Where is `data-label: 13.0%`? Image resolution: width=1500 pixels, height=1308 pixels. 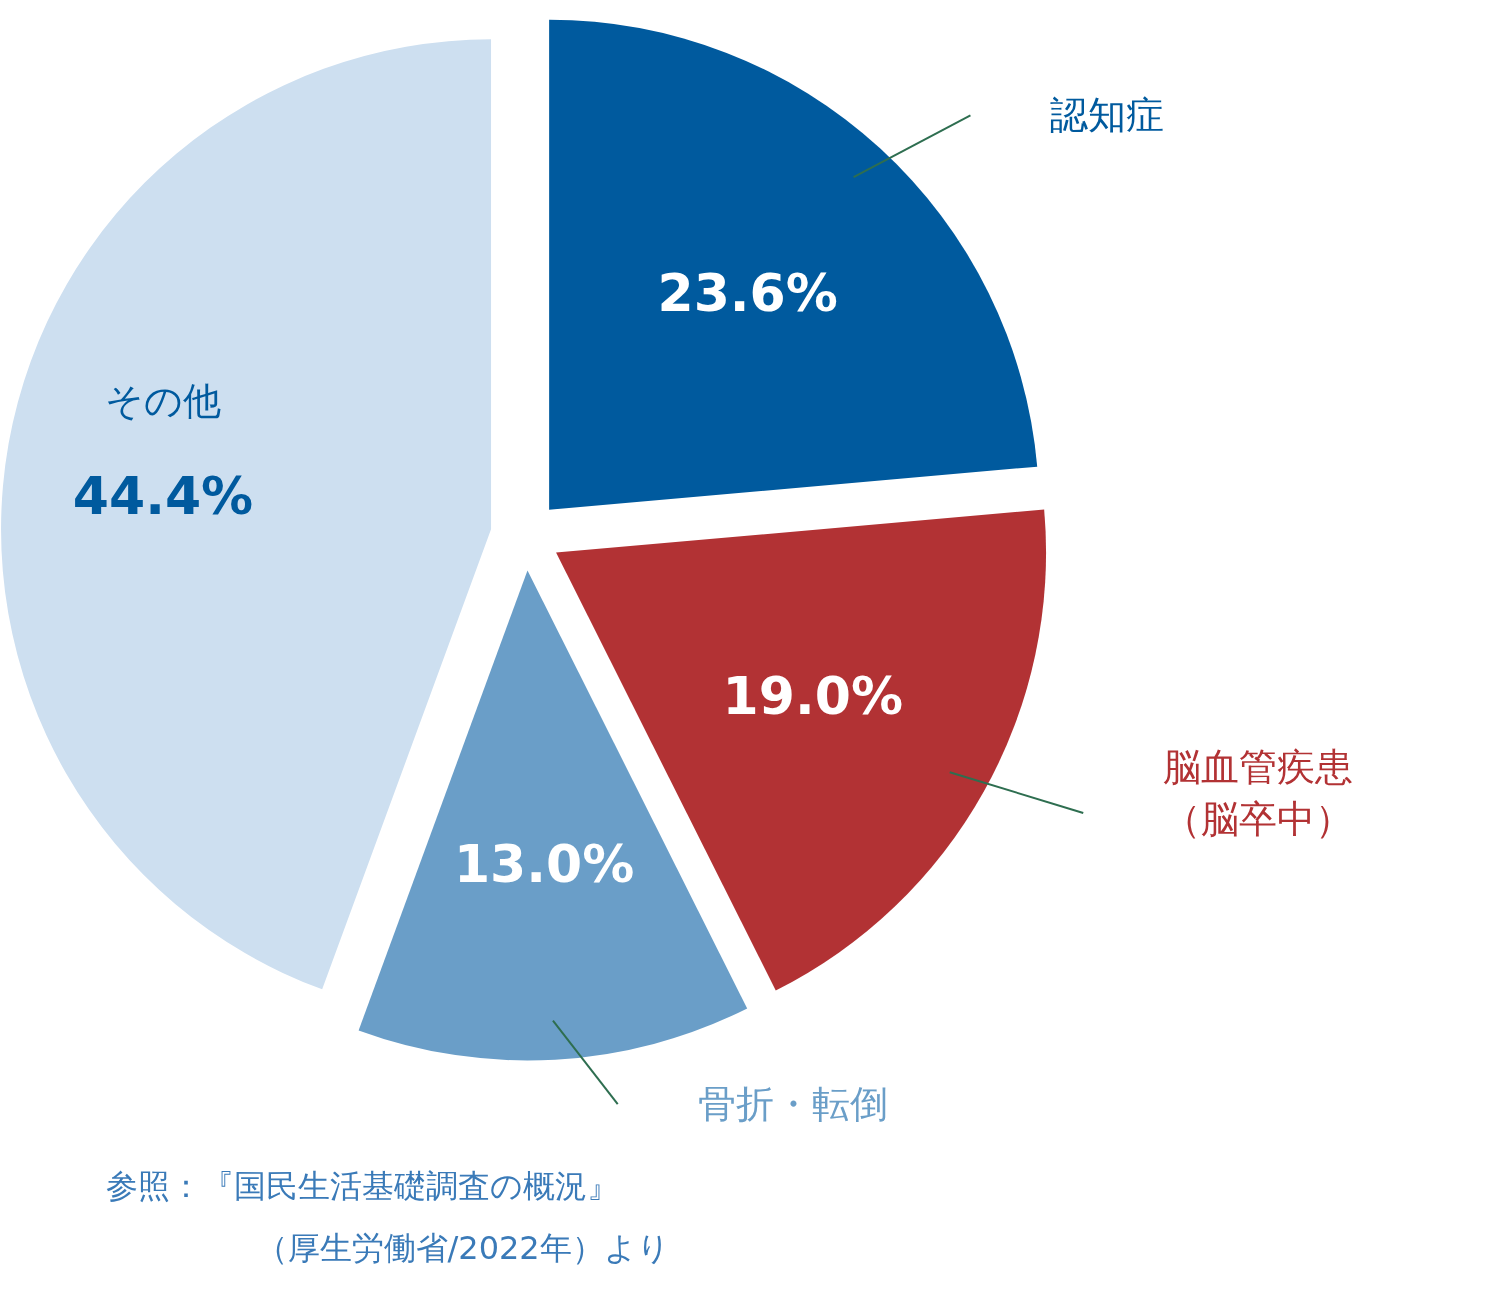
data-label: 13.0% is located at coordinates (544, 863).